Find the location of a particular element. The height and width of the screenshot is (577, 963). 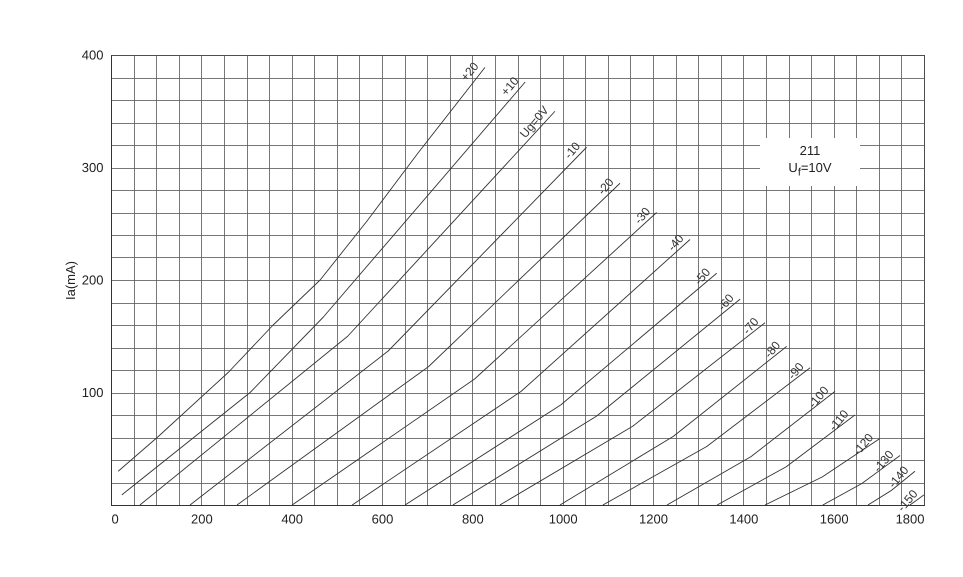

y-tick-label: 400 is located at coordinates (93, 55).